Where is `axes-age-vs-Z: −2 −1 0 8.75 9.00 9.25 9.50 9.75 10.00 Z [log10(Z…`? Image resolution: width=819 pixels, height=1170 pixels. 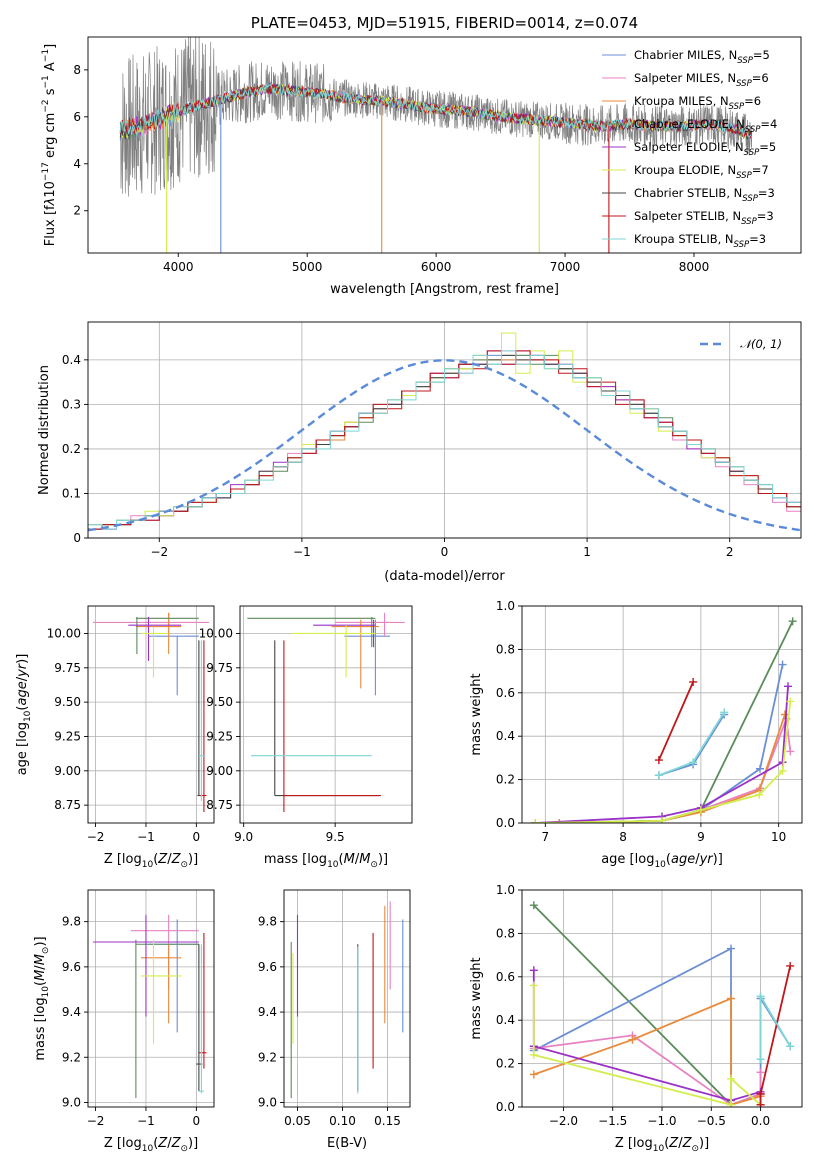
axes-age-vs-Z: −2 −1 0 8.75 9.00 9.25 9.50 9.75 10.00 Z [log10(Z… is located at coordinates (115, 737).